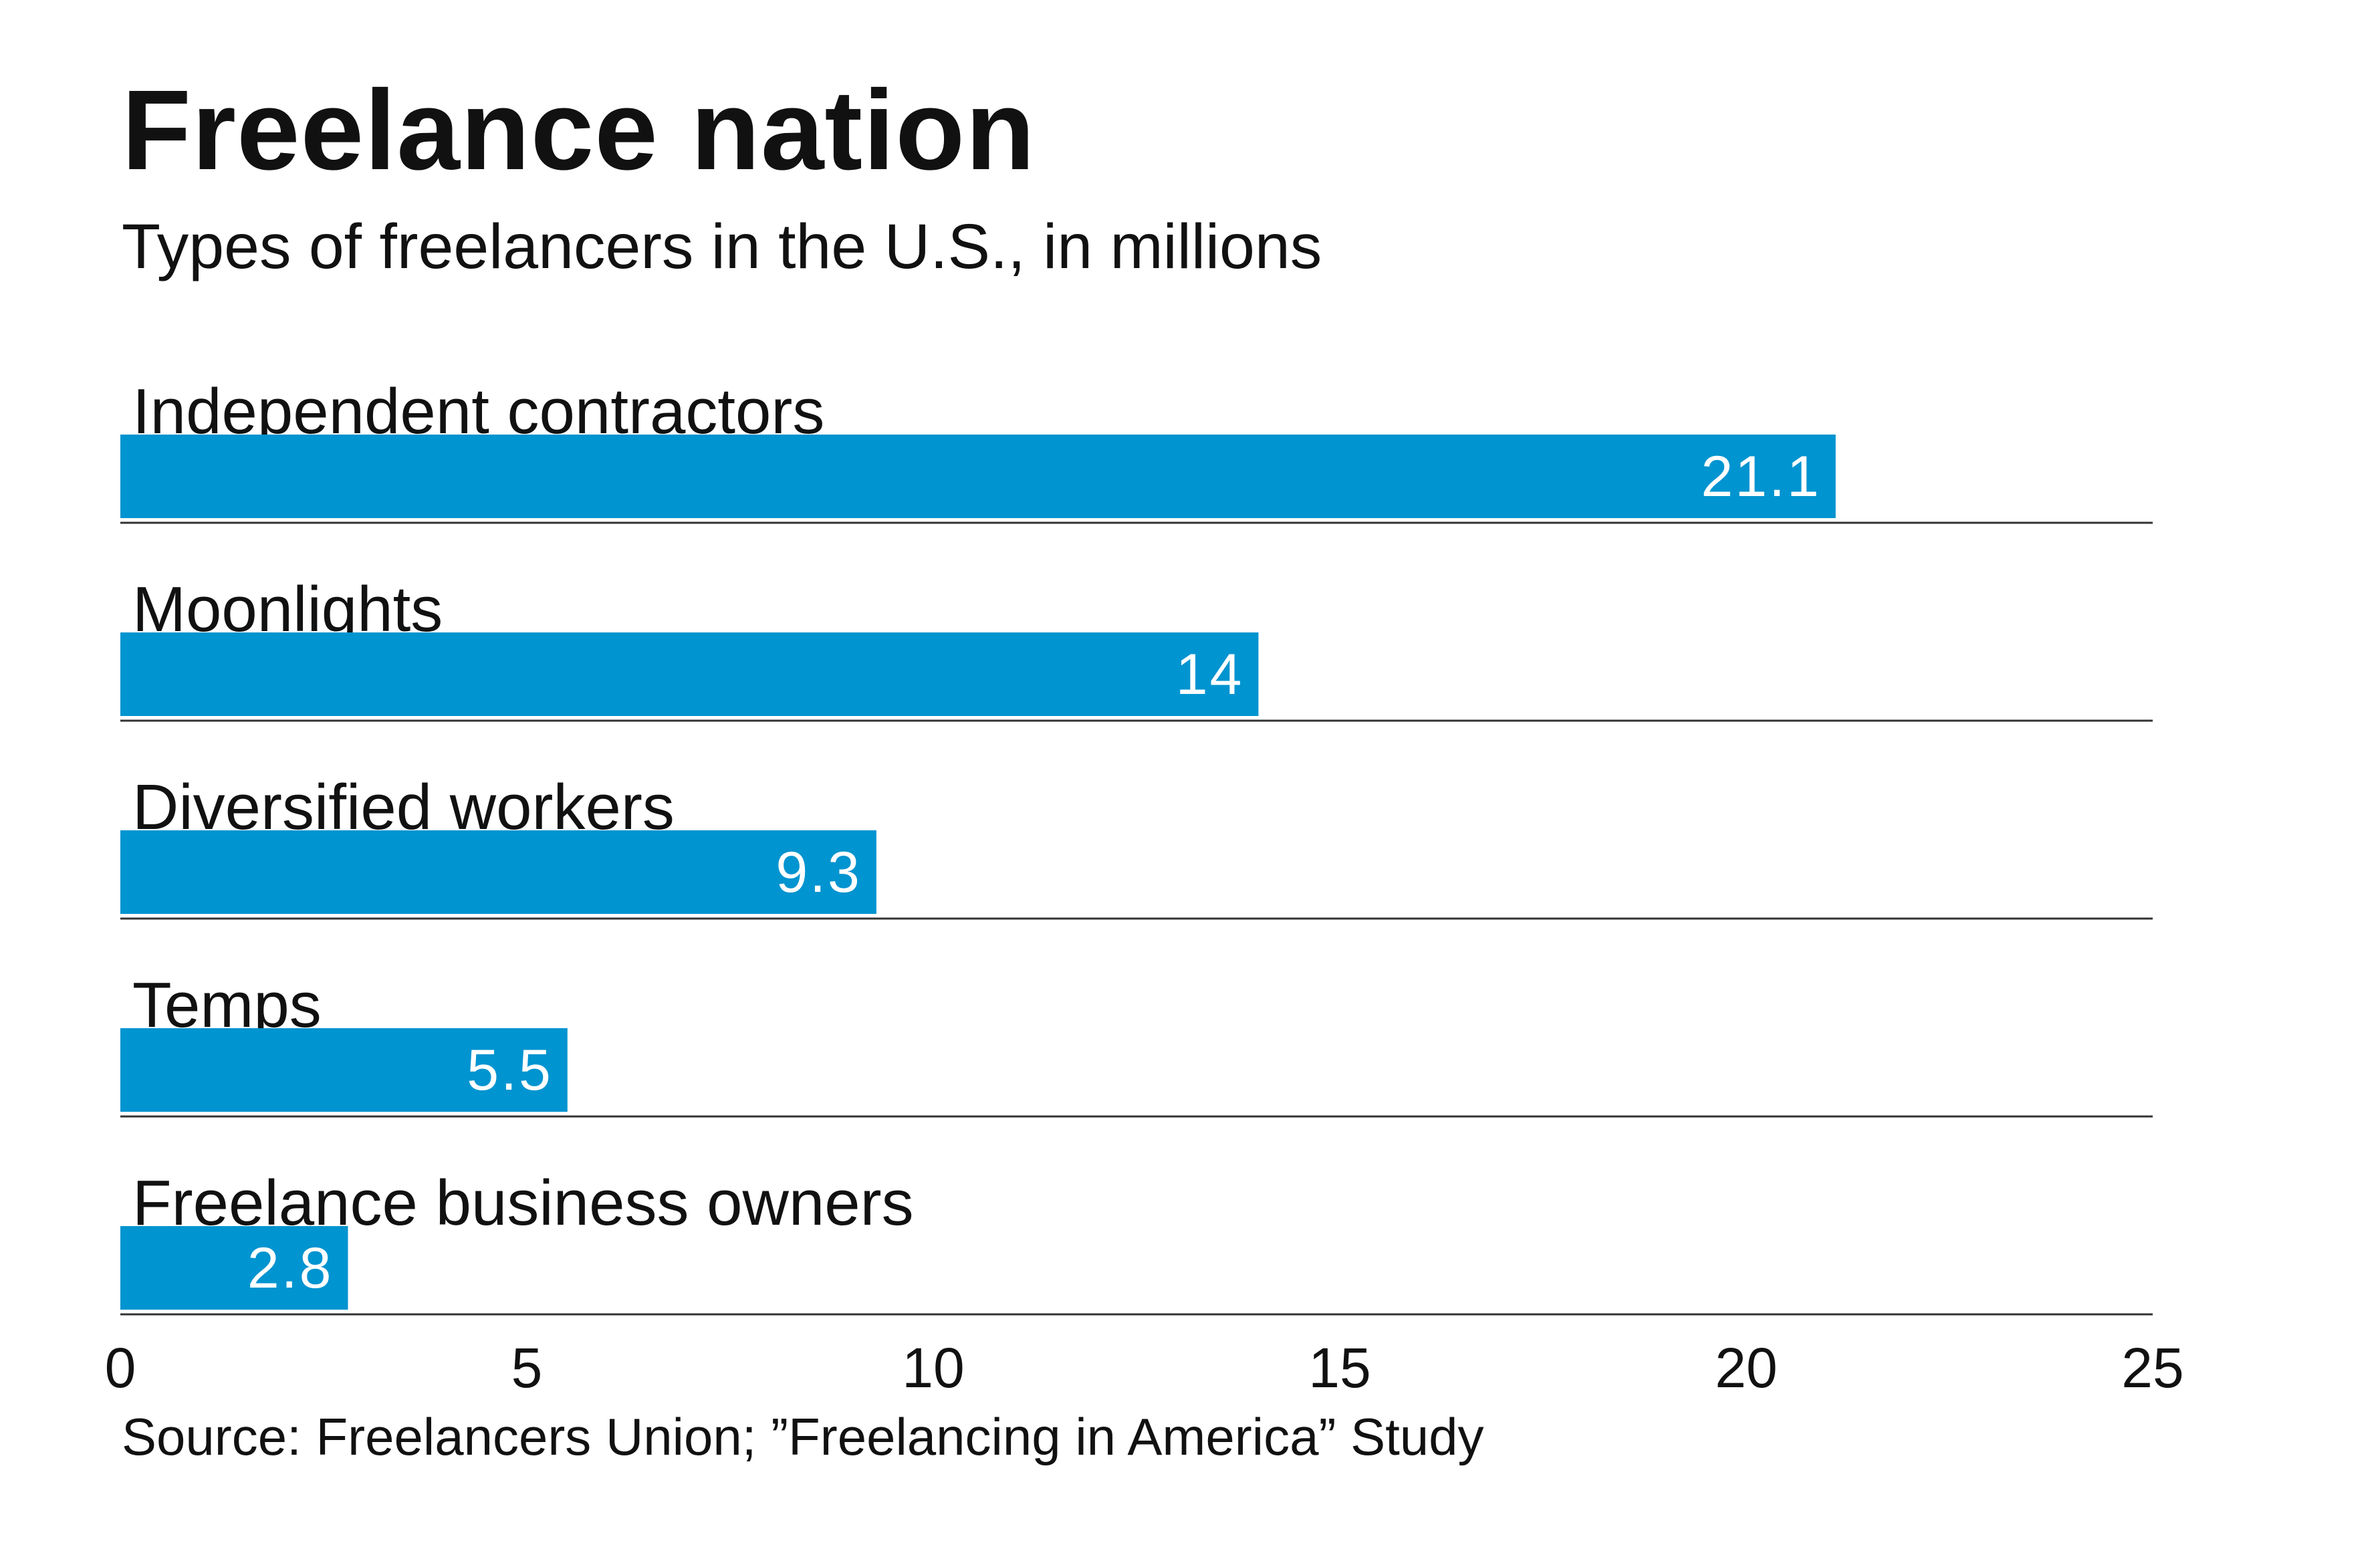  What do you see at coordinates (579, 130) in the screenshot?
I see `chart-title: Freelance nation` at bounding box center [579, 130].